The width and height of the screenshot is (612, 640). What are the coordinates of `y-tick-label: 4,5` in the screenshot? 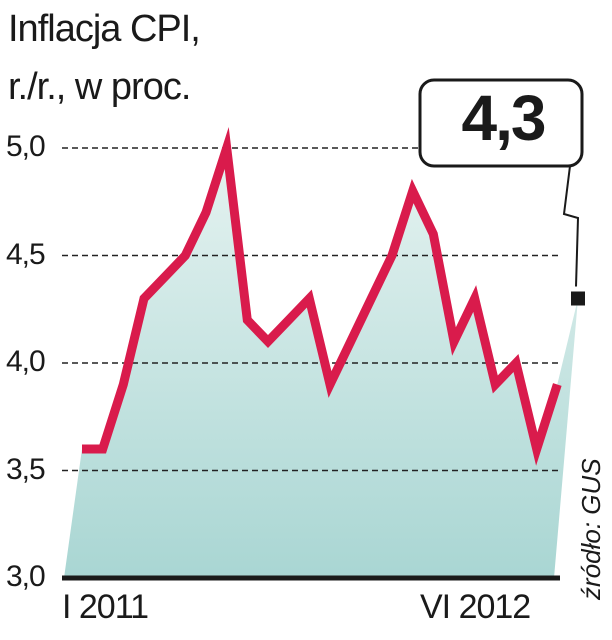 It's located at (26, 254).